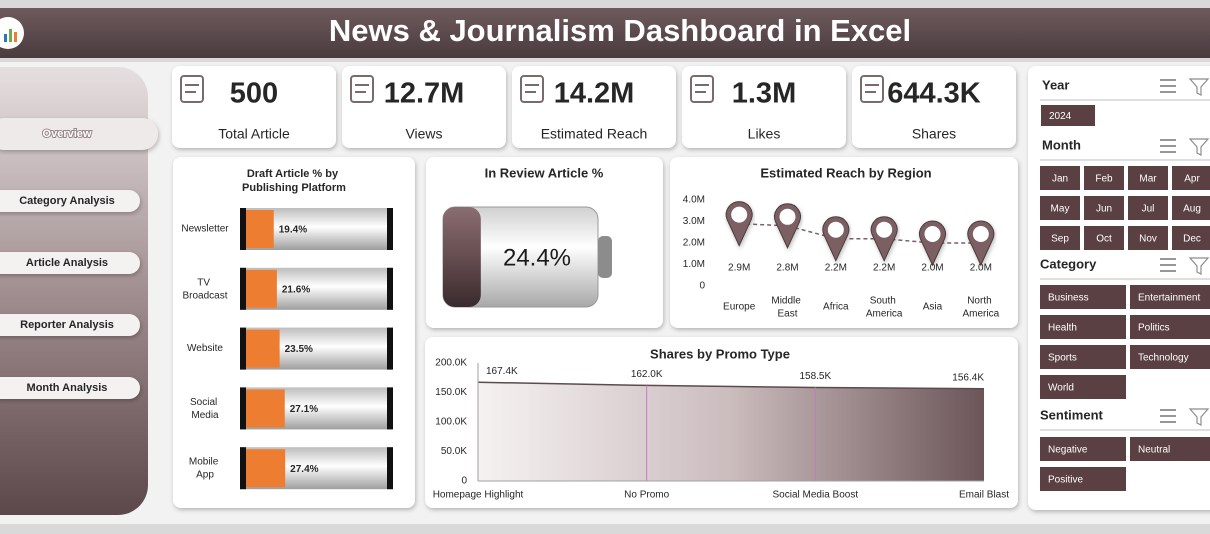  Describe the element at coordinates (67, 201) in the screenshot. I see `nav-label: Category Analysis` at that location.